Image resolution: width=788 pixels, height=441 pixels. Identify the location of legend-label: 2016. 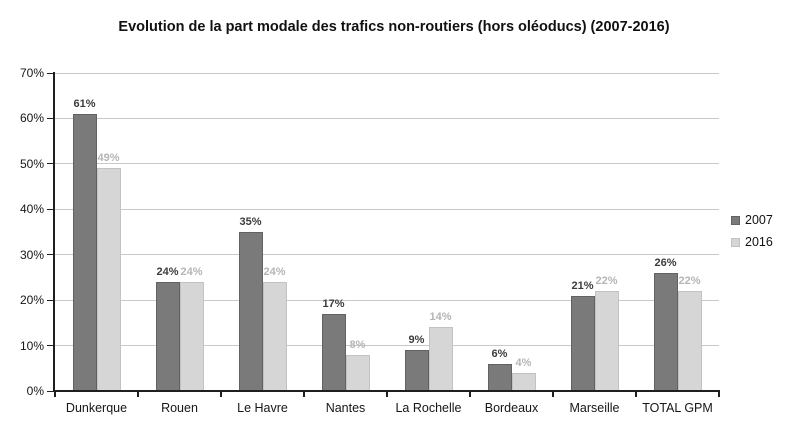
(759, 242).